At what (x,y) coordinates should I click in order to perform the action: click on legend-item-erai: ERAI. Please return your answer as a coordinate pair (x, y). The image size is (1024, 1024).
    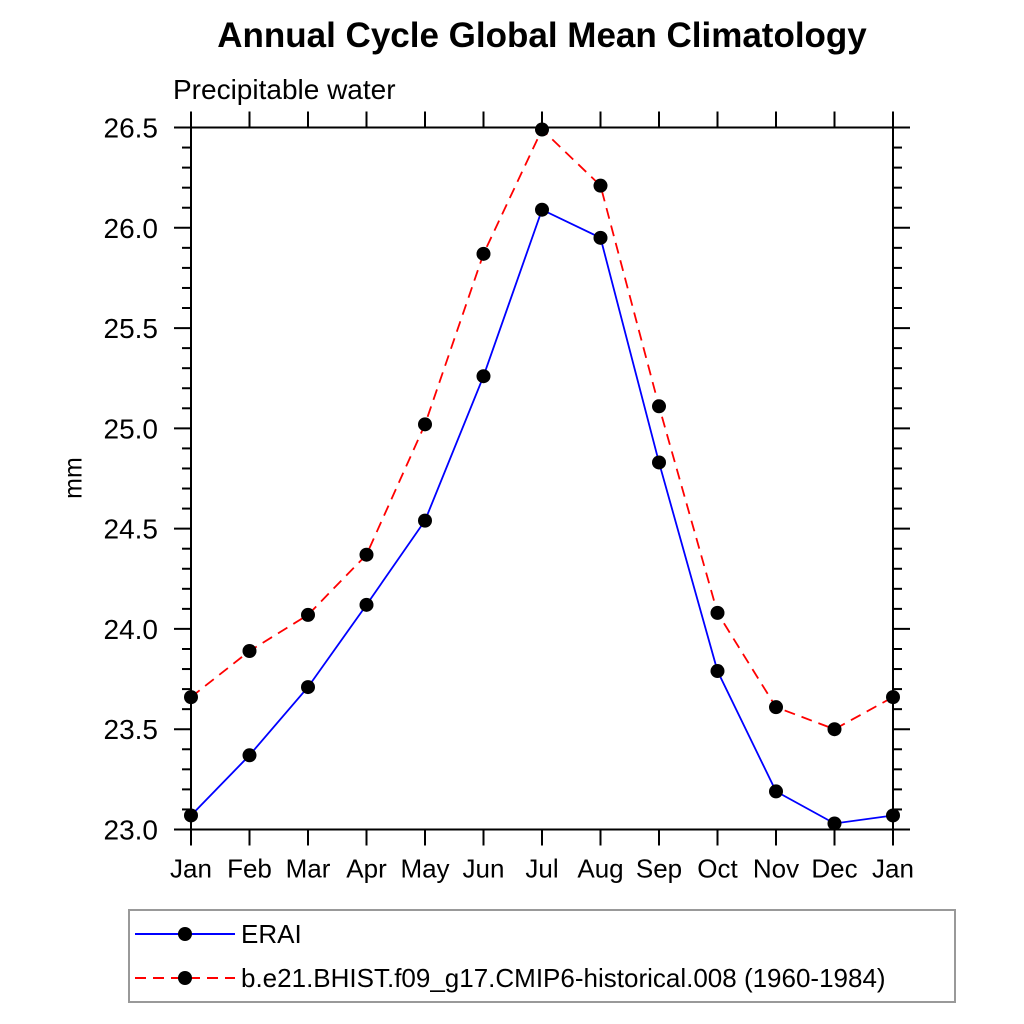
    Looking at the image, I should click on (543, 934).